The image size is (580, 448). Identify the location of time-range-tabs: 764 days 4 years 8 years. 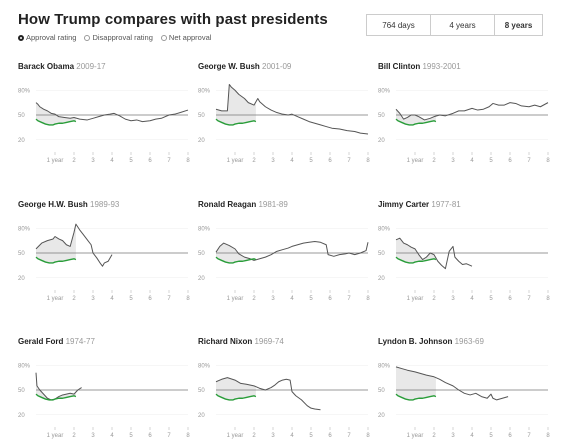
(454, 25).